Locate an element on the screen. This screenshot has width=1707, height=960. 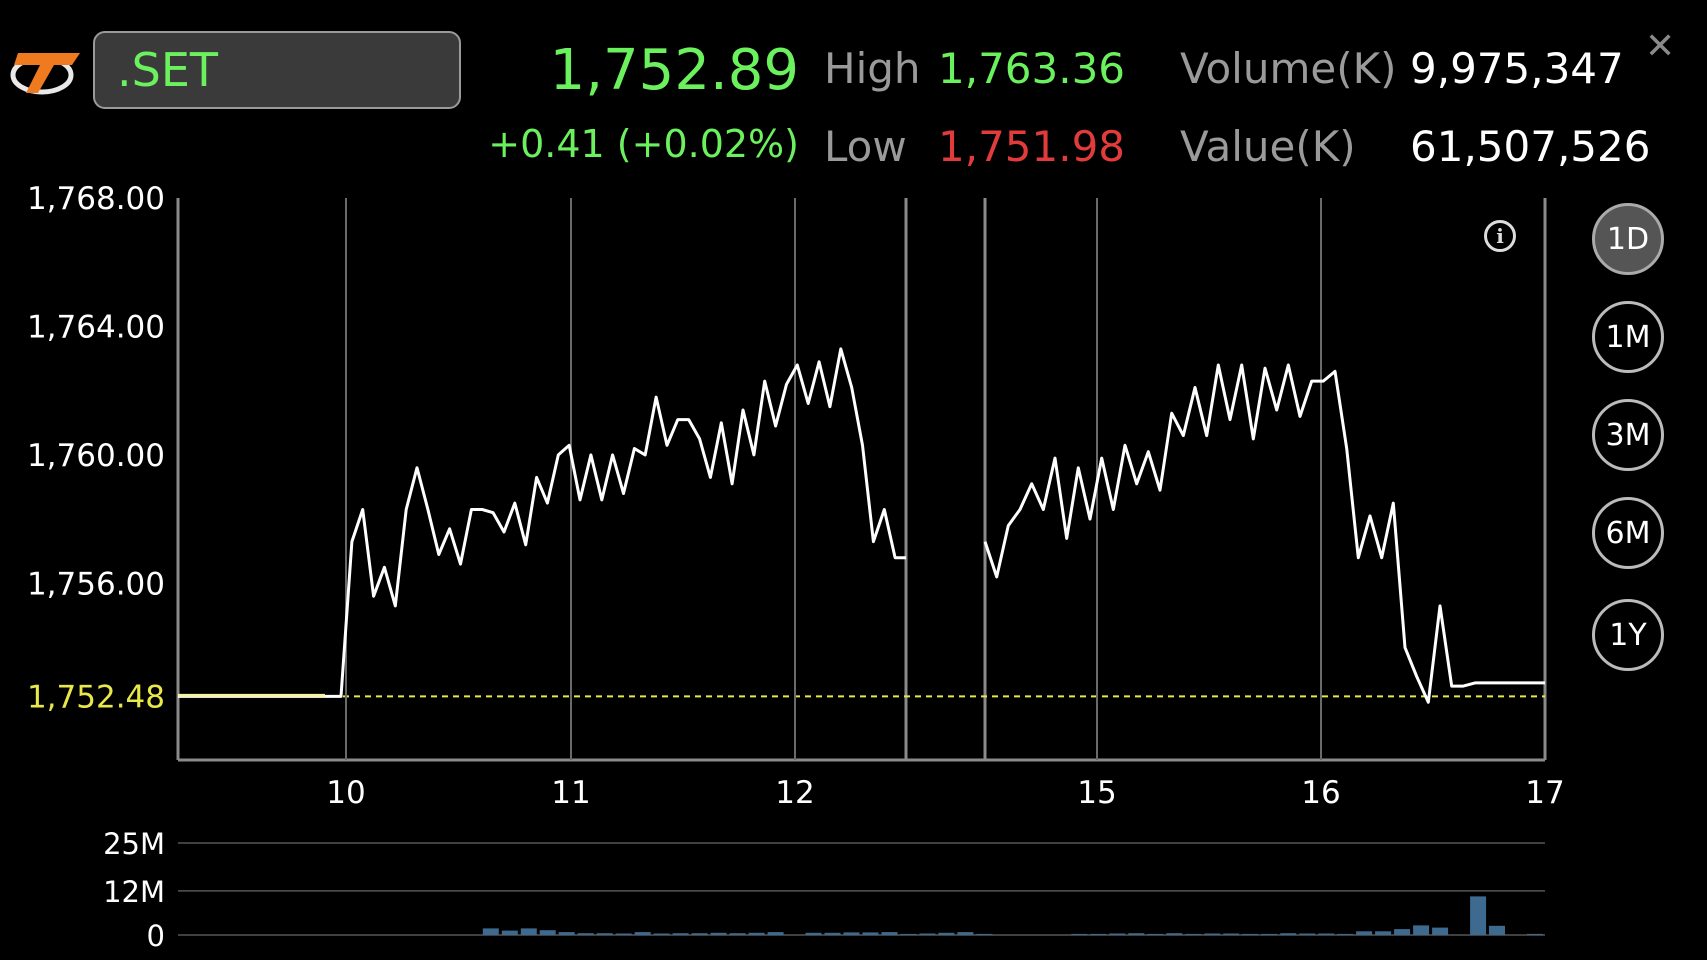
high-value: 1,763.36 is located at coordinates (1032, 68).